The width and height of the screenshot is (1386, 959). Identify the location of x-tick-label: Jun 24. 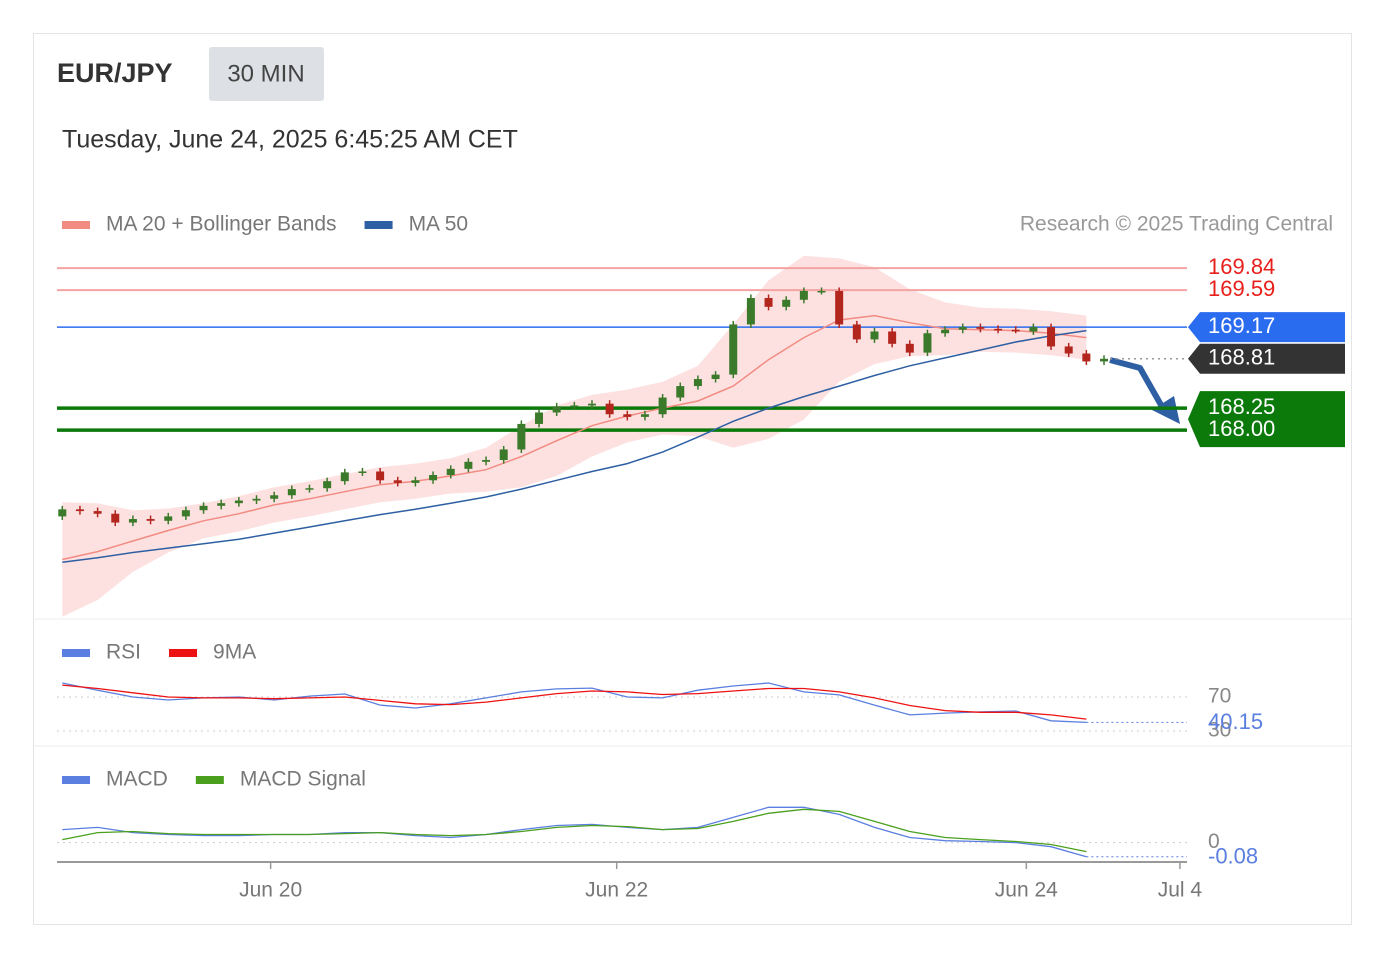
(1026, 890).